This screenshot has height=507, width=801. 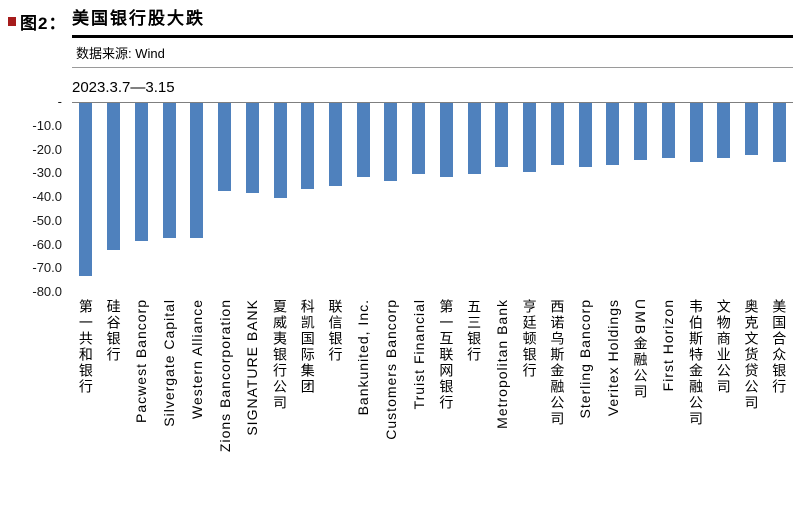 I want to click on category-label: Zions Bancorporation, so click(x=224, y=376).